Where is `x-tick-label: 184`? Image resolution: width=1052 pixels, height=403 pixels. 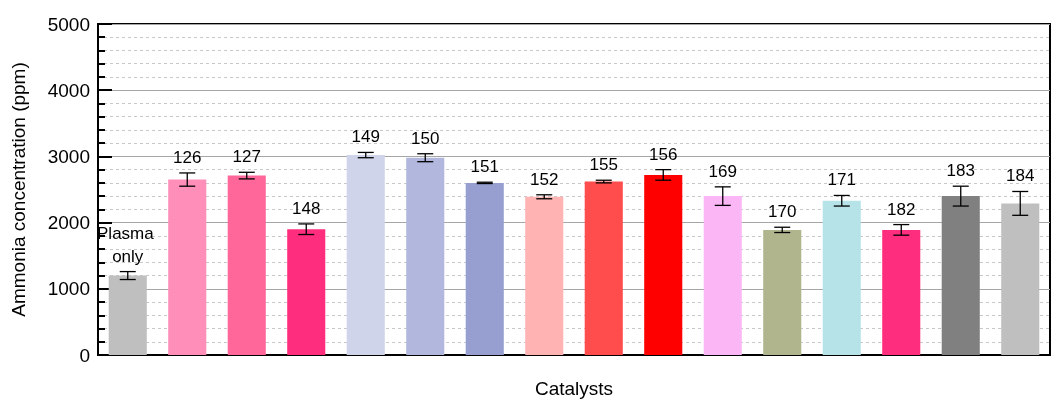 x-tick-label: 184 is located at coordinates (1020, 176).